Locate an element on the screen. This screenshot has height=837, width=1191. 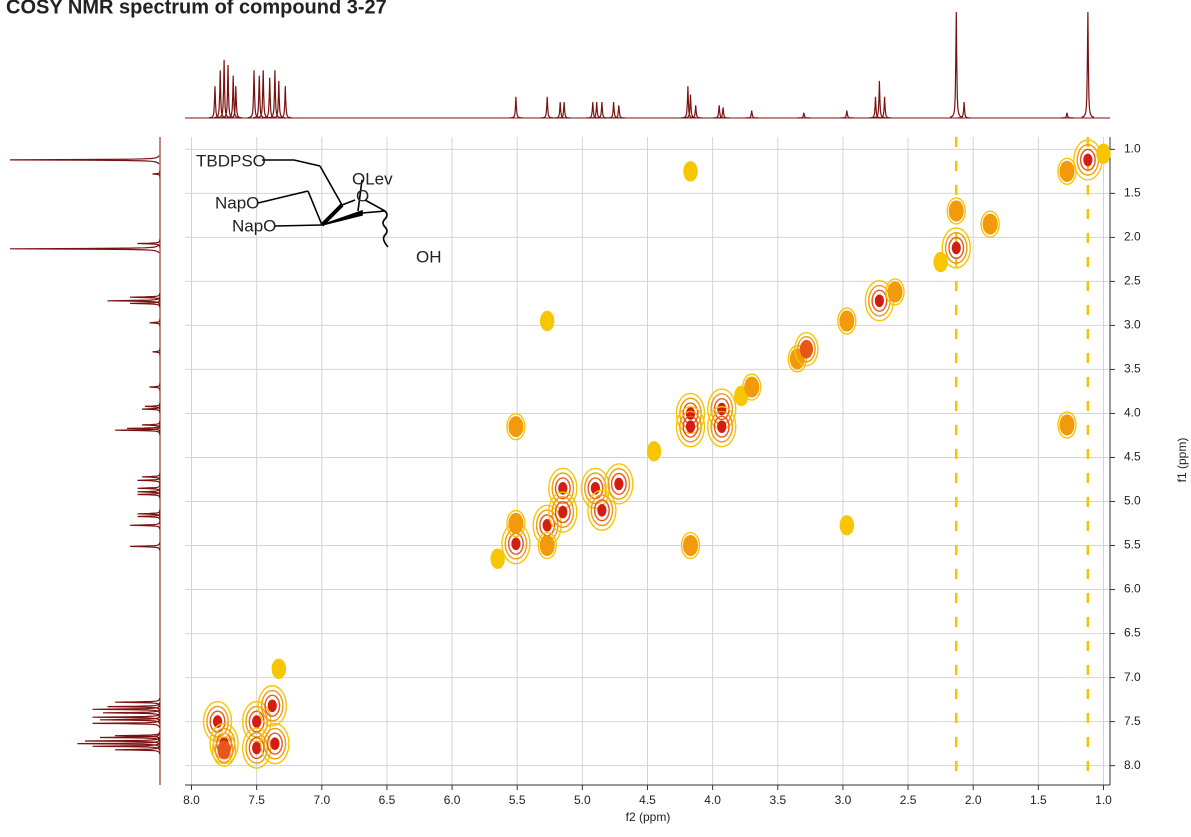
y-tick-label: 3.0 is located at coordinates (1132, 325).